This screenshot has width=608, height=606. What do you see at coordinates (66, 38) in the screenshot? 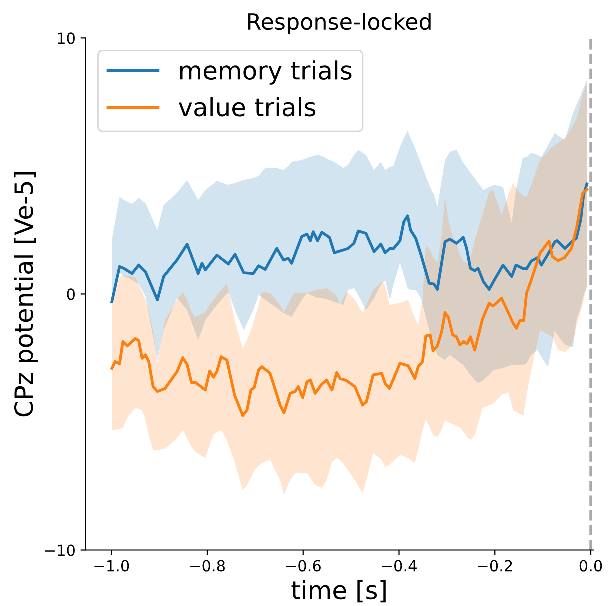
I see `y-tick-label: 10` at bounding box center [66, 38].